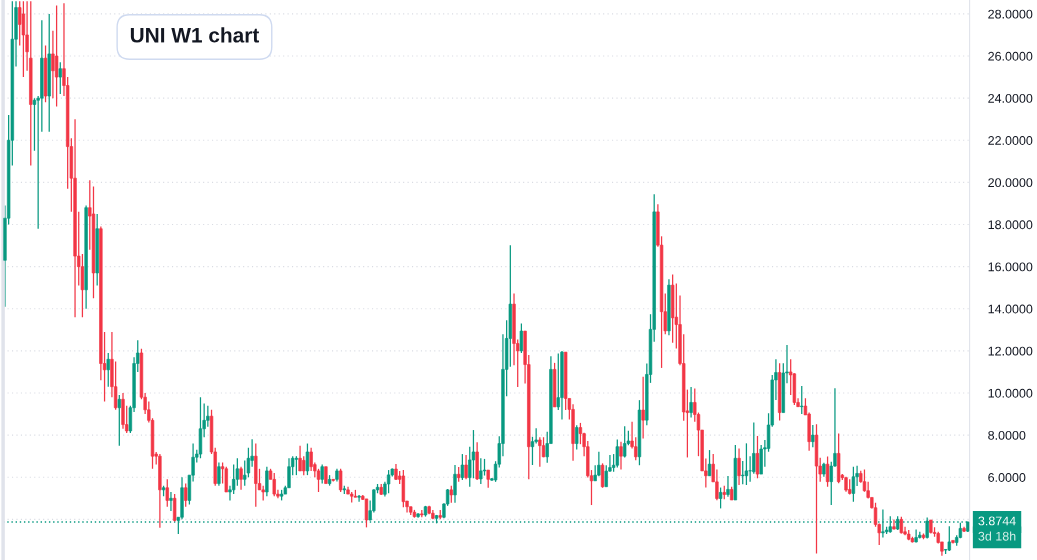 Image resolution: width=1037 pixels, height=560 pixels. What do you see at coordinates (1010, 140) in the screenshot?
I see `y-tick-label: 22.0000` at bounding box center [1010, 140].